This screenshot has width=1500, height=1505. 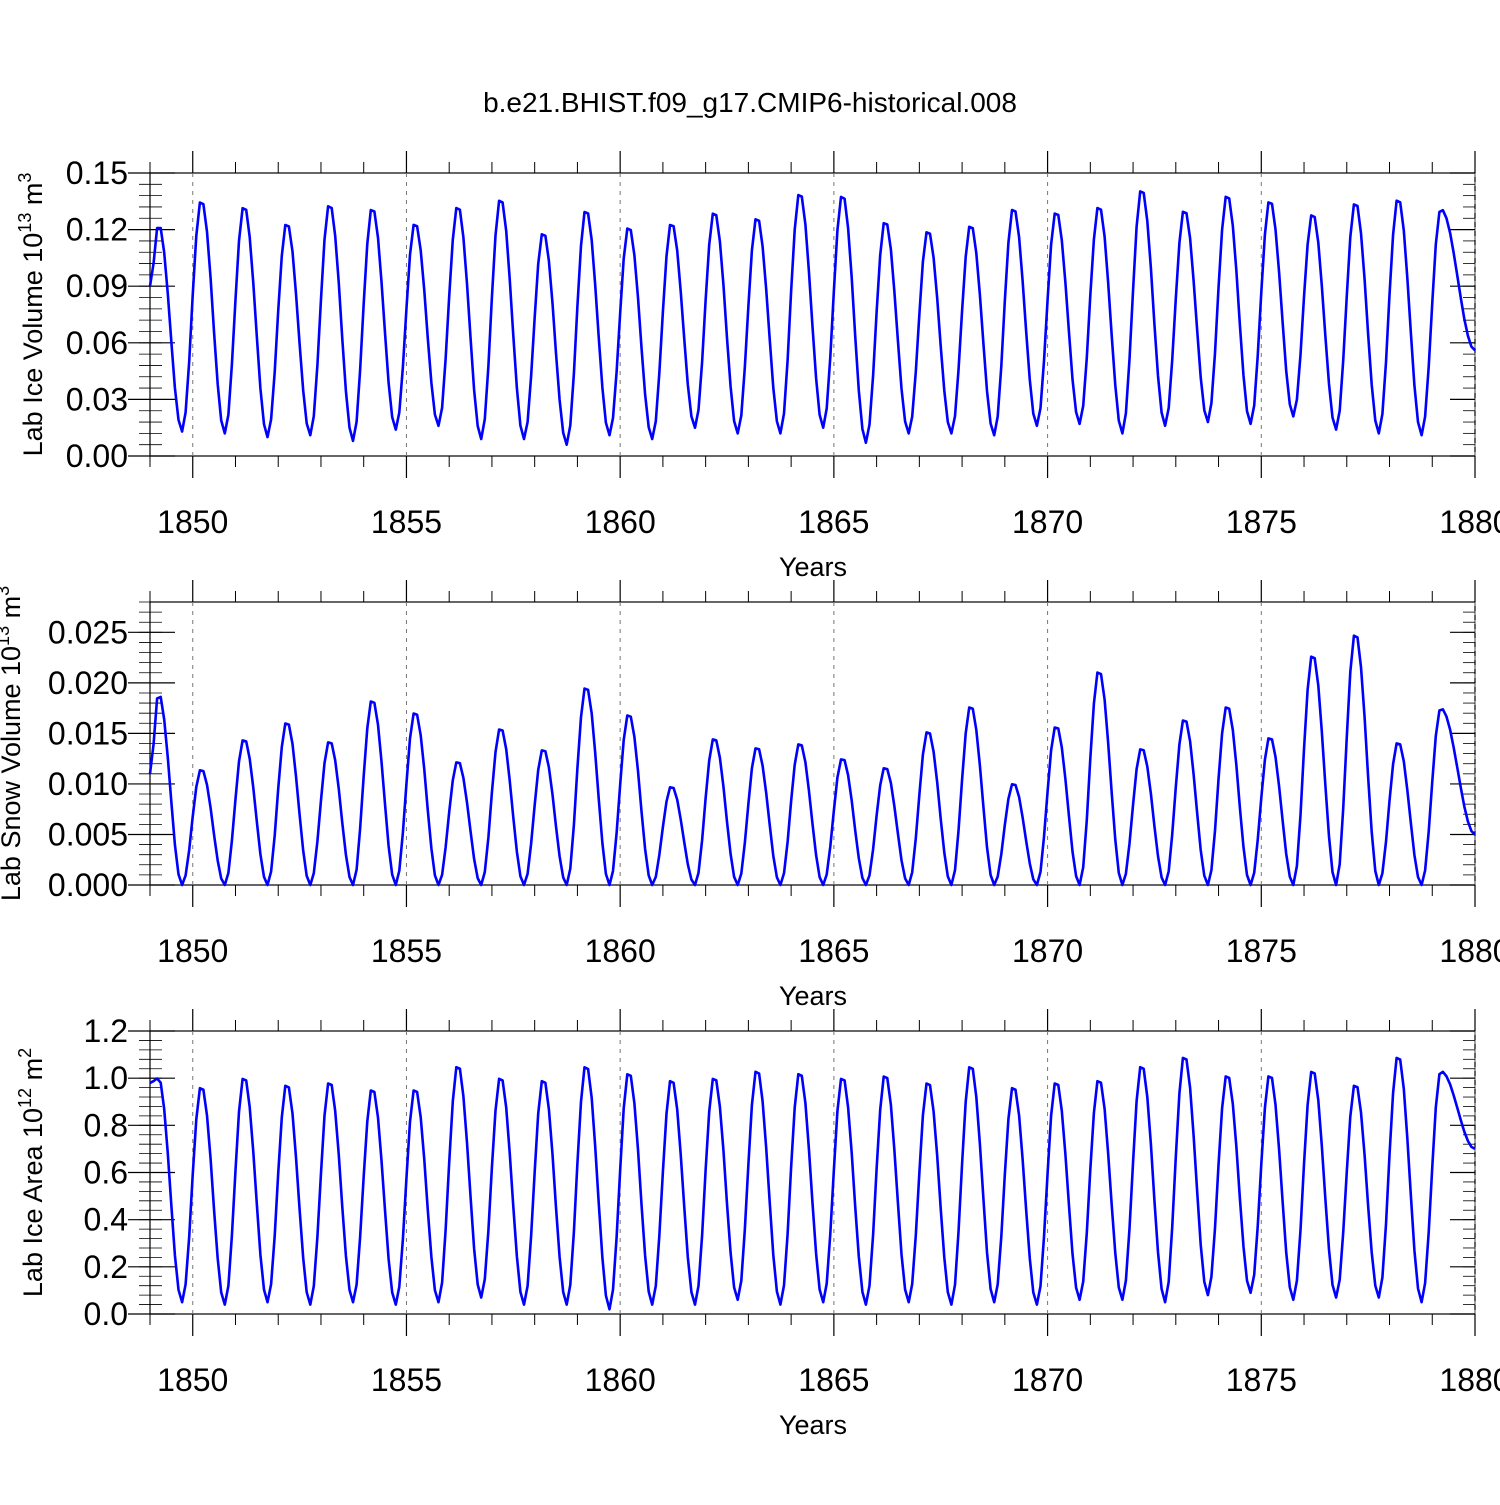 I want to click on panel-2-xtick-label: 1865, so click(x=833, y=951).